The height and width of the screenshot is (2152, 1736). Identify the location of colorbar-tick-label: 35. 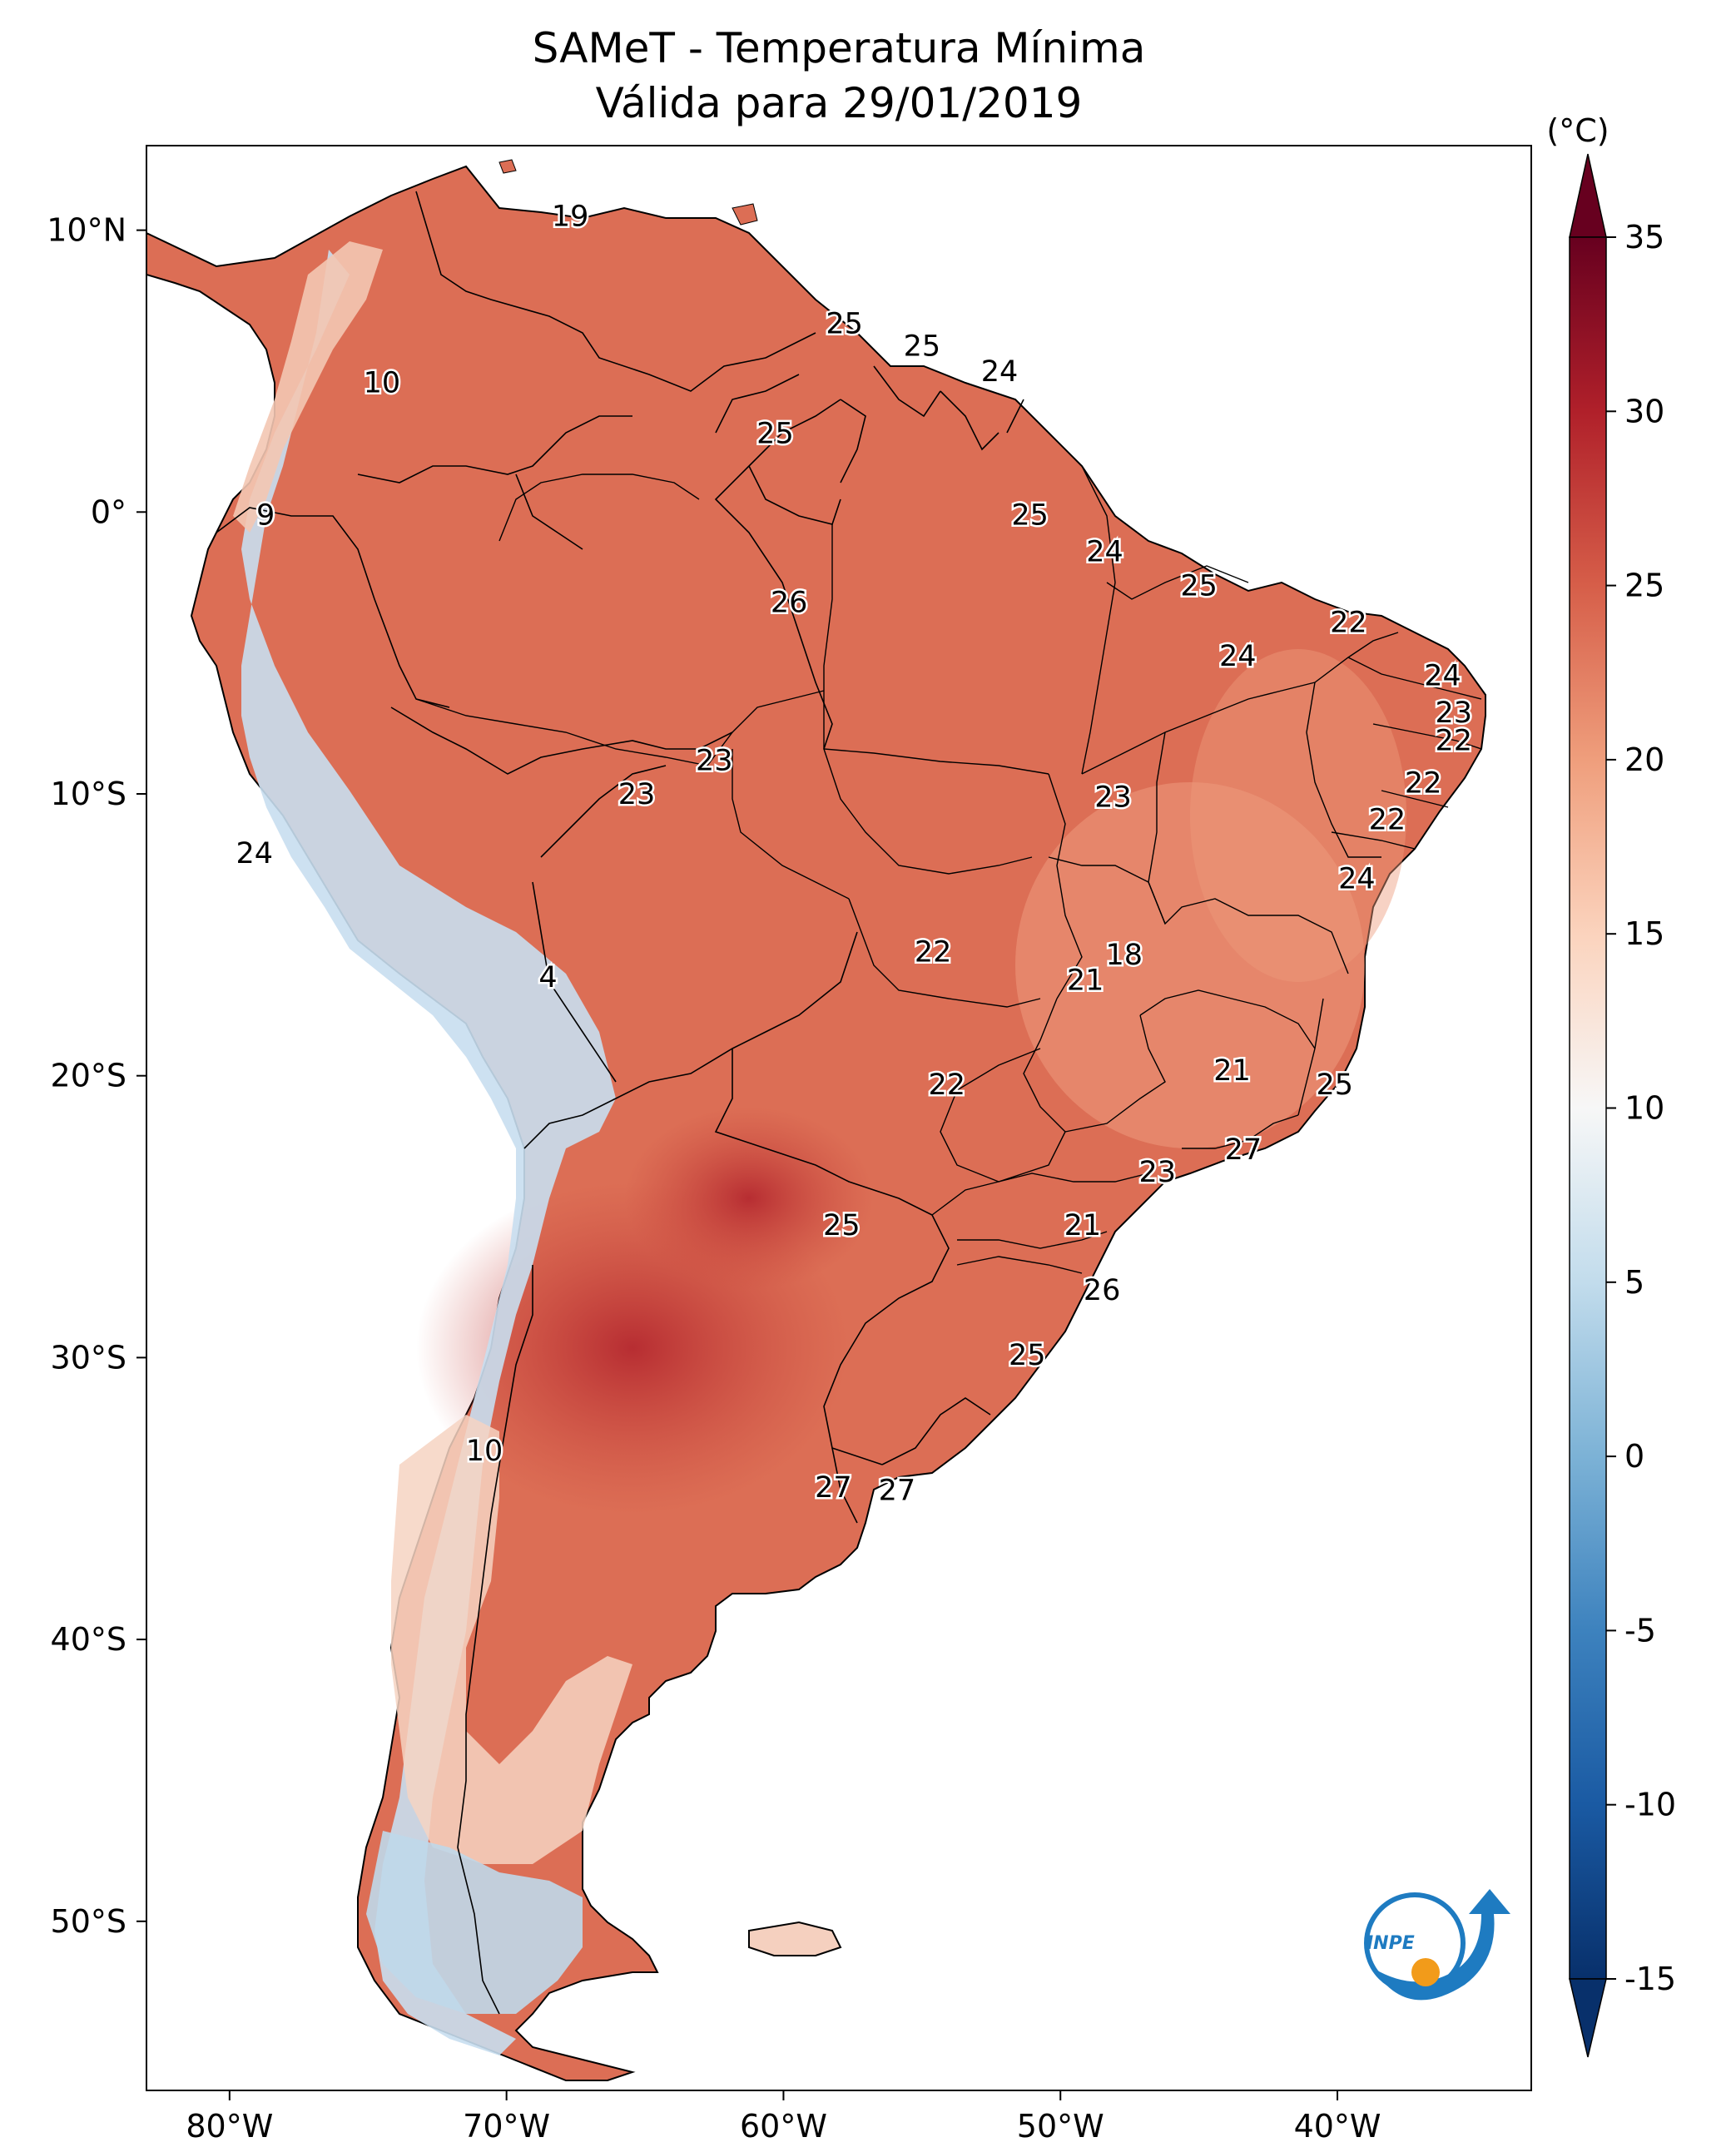
(1644, 237).